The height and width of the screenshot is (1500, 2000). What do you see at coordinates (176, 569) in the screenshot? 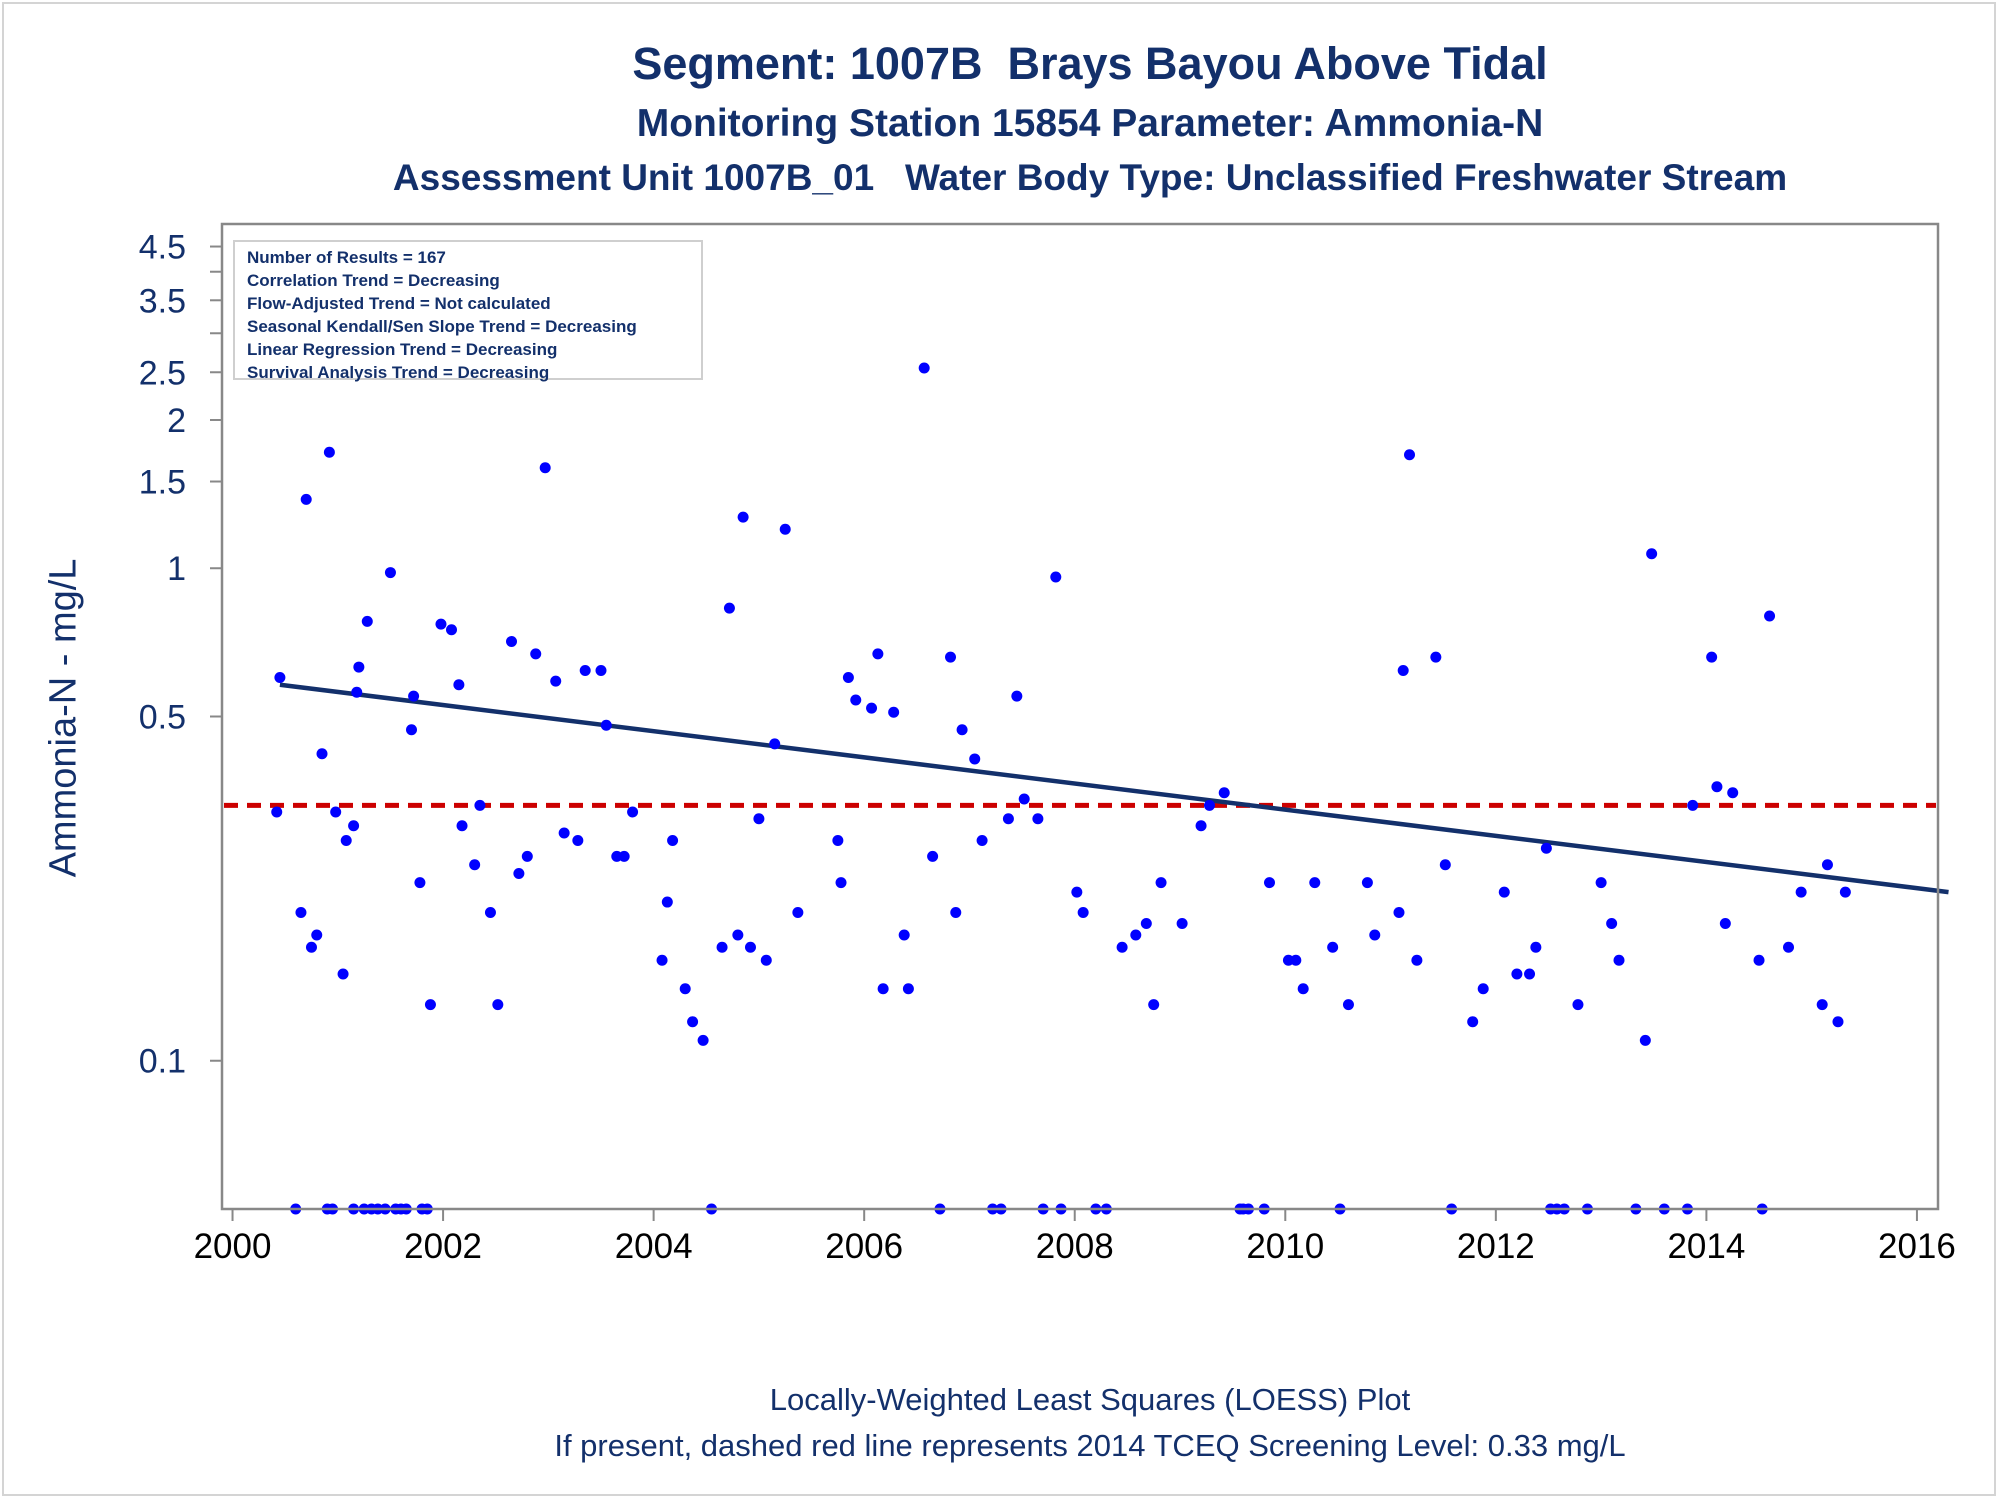
I see `y-tick-label: 1` at bounding box center [176, 569].